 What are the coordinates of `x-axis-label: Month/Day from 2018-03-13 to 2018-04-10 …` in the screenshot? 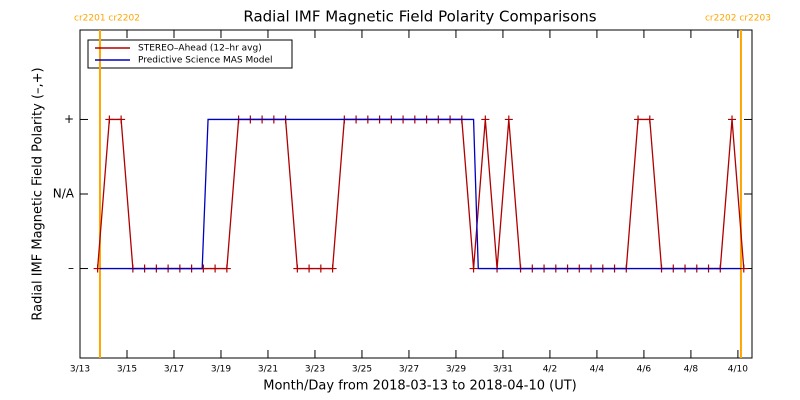 It's located at (419, 386).